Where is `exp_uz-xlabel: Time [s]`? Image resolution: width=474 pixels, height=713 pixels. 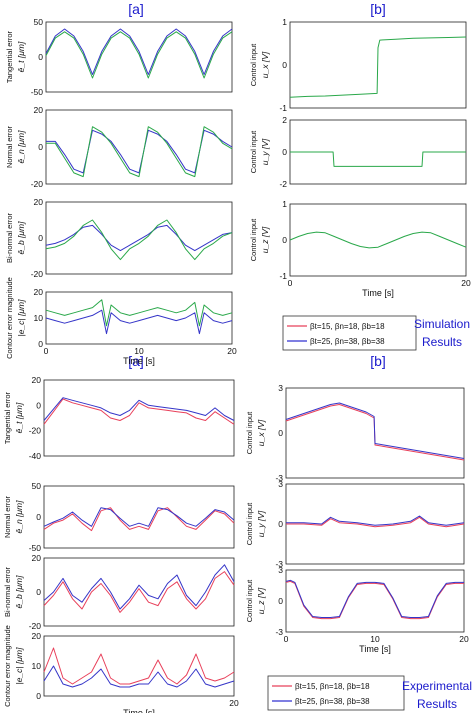 exp_uz-xlabel: Time [s] is located at coordinates (375, 649).